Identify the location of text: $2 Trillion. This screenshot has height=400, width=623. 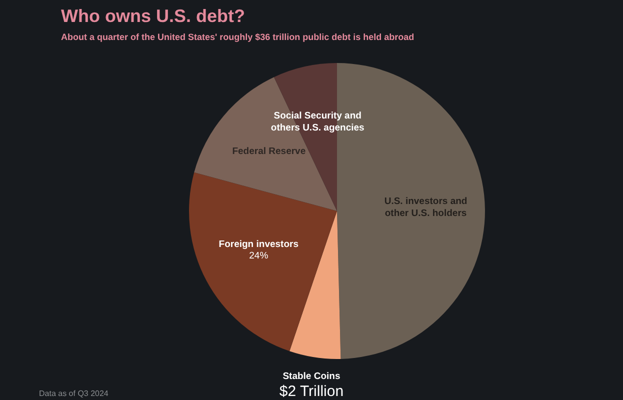
(311, 391).